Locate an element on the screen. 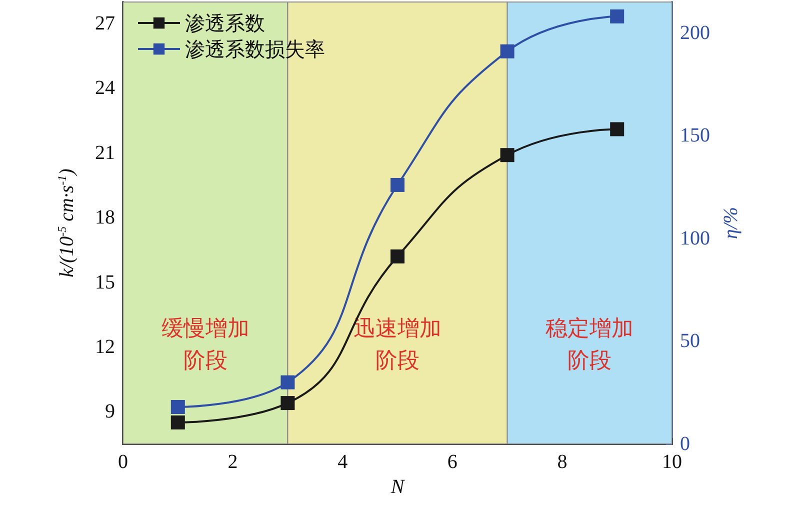 The image size is (800, 520). legend-label: 渗透系数损失率 is located at coordinates (255, 49).